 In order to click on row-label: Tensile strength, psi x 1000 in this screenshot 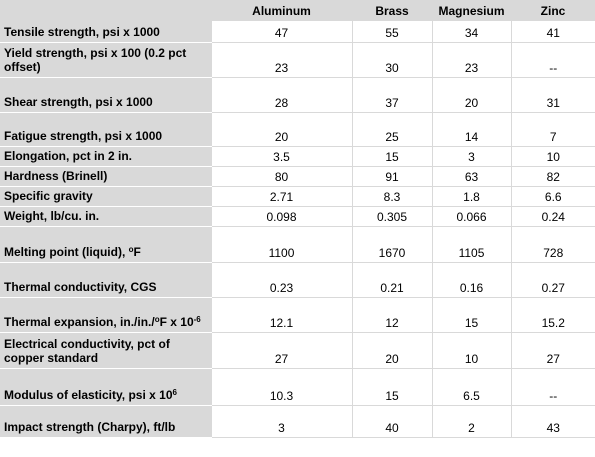, I will do `click(105, 32)`.